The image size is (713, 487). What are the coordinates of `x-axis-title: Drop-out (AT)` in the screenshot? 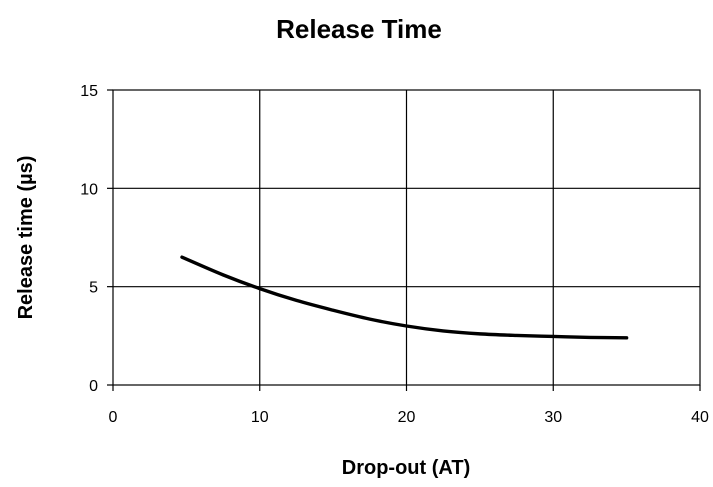 It's located at (406, 468).